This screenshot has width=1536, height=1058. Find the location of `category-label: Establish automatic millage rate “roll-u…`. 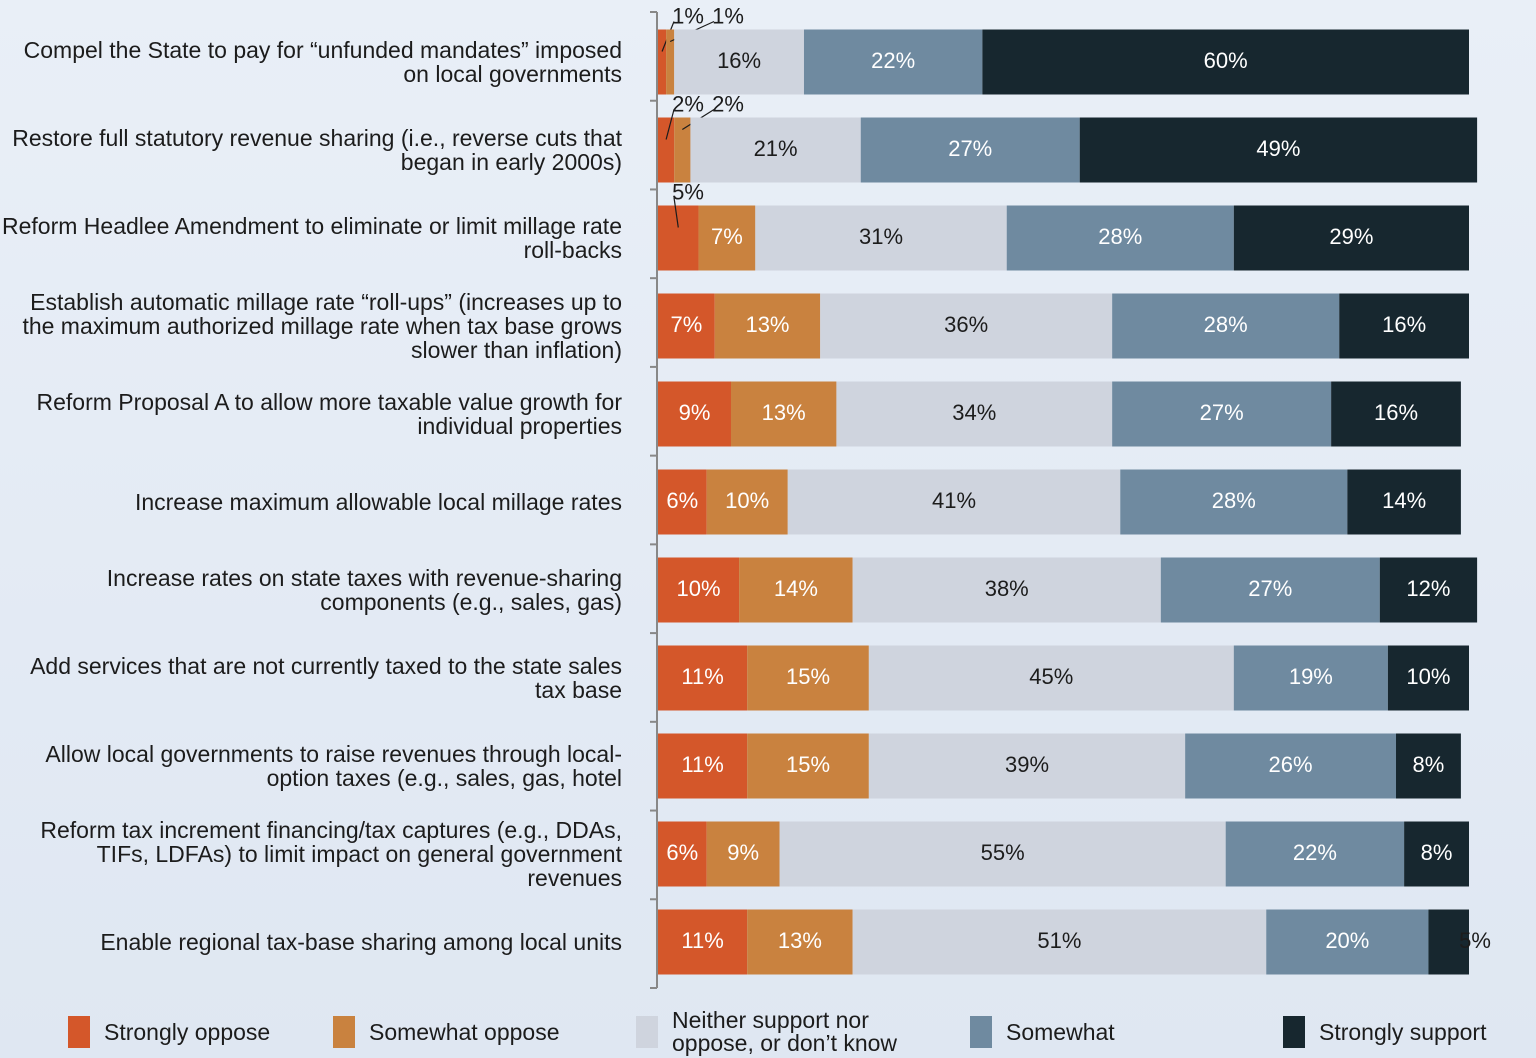

category-label: Establish automatic millage rate “roll-u… is located at coordinates (322, 326).